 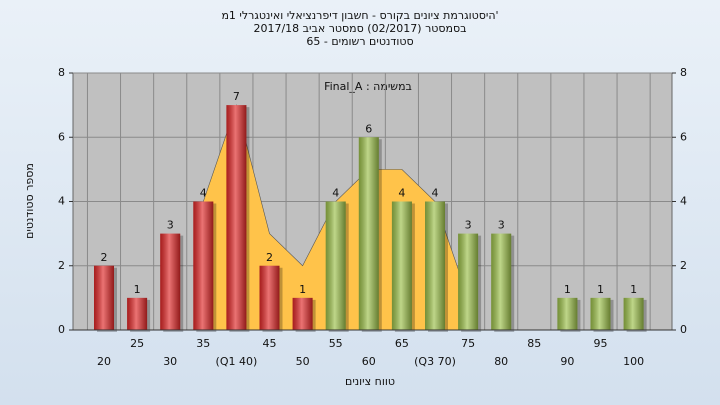 I want to click on y-tick-label: 6, so click(x=61, y=136).